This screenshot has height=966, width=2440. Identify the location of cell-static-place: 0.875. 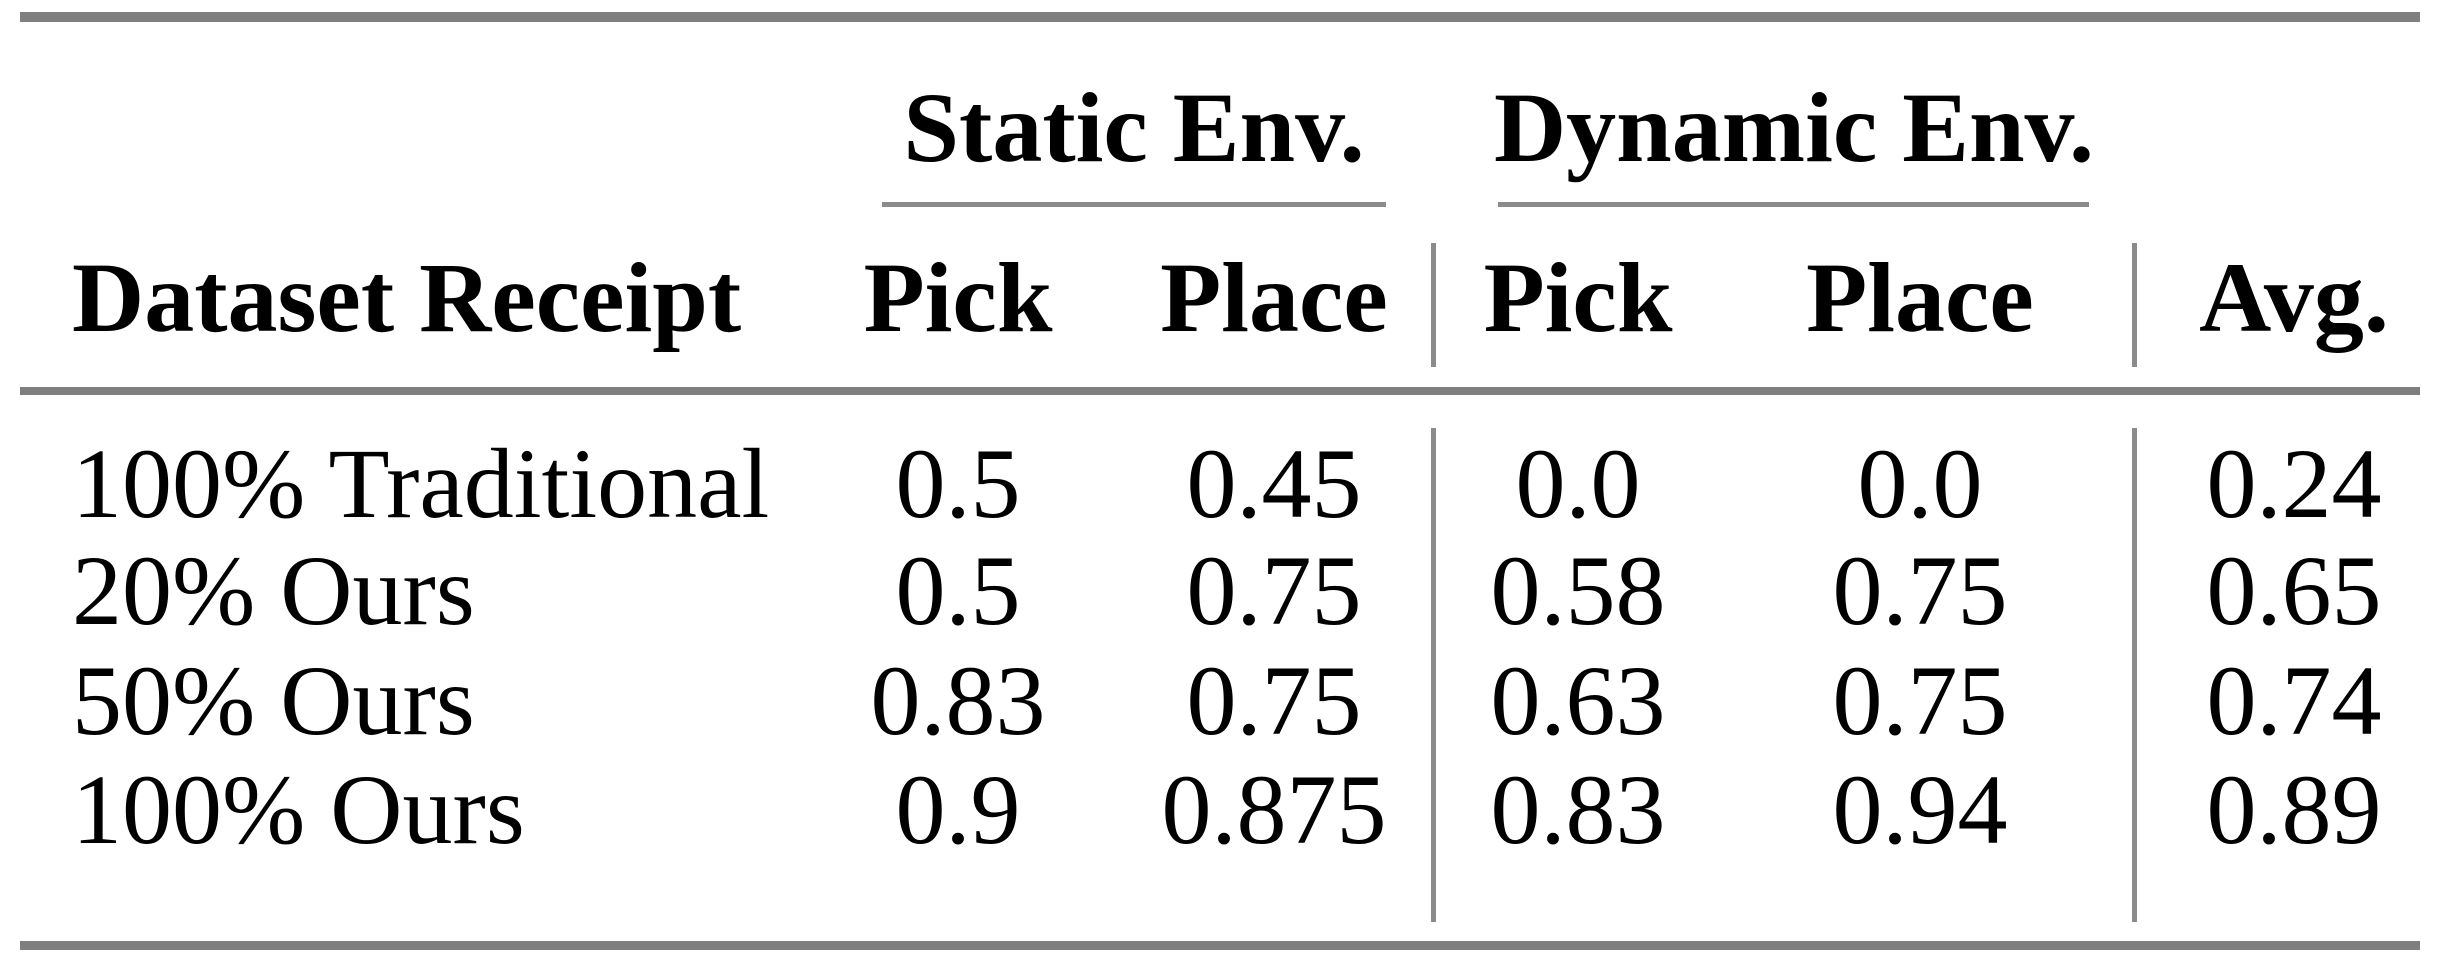
(1274, 809).